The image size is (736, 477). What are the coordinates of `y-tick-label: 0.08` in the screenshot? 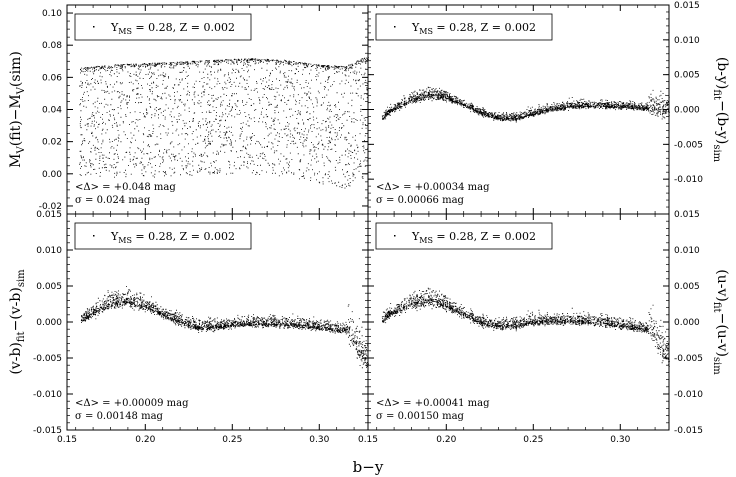 It's located at (52, 46).